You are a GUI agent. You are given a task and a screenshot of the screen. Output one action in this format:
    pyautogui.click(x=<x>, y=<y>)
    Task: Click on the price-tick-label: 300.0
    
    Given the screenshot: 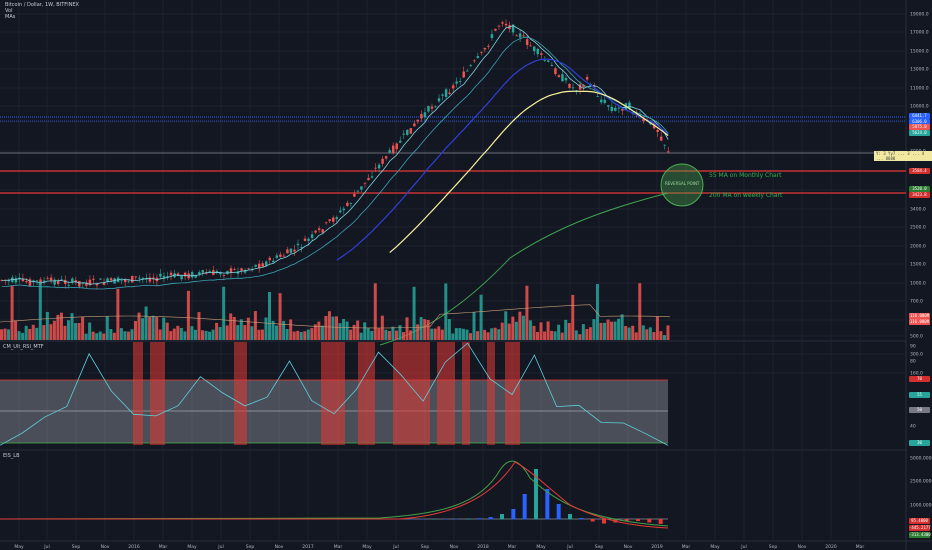 What is the action you would take?
    pyautogui.click(x=916, y=355)
    